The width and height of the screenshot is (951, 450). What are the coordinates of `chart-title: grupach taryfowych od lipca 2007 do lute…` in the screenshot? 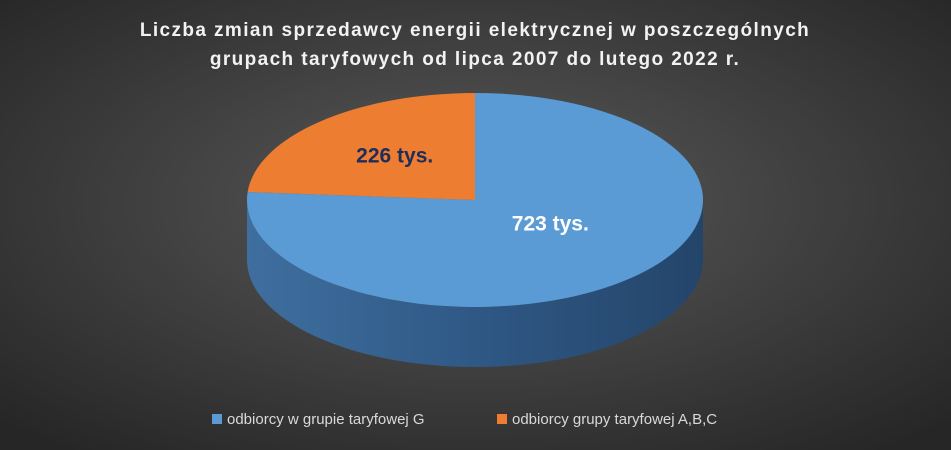 It's located at (475, 59).